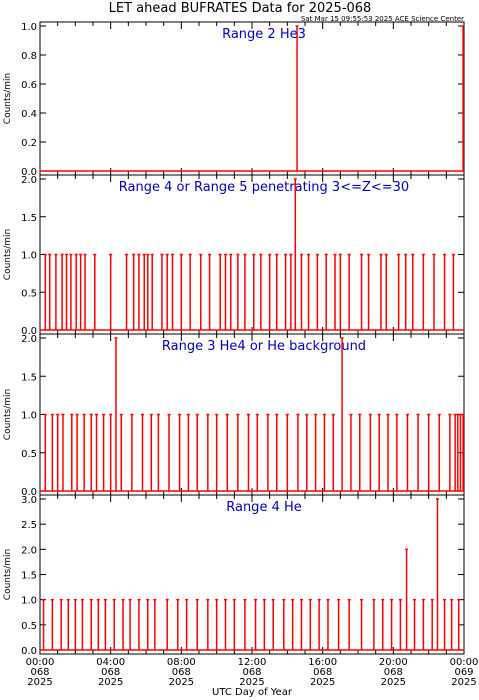 The width and height of the screenshot is (479, 700). Describe the element at coordinates (110, 662) in the screenshot. I see `x-tick-time: 04:00` at that location.